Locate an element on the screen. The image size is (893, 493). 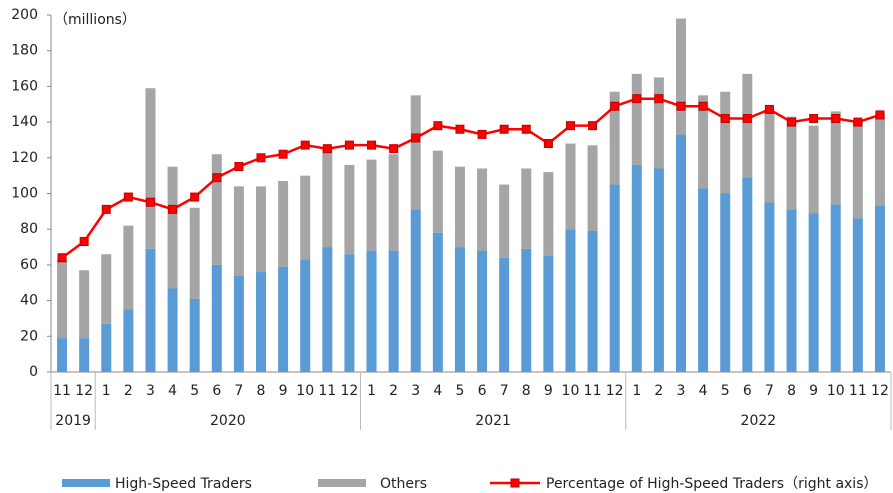
y-tick-label: 120 is located at coordinates (24, 158).